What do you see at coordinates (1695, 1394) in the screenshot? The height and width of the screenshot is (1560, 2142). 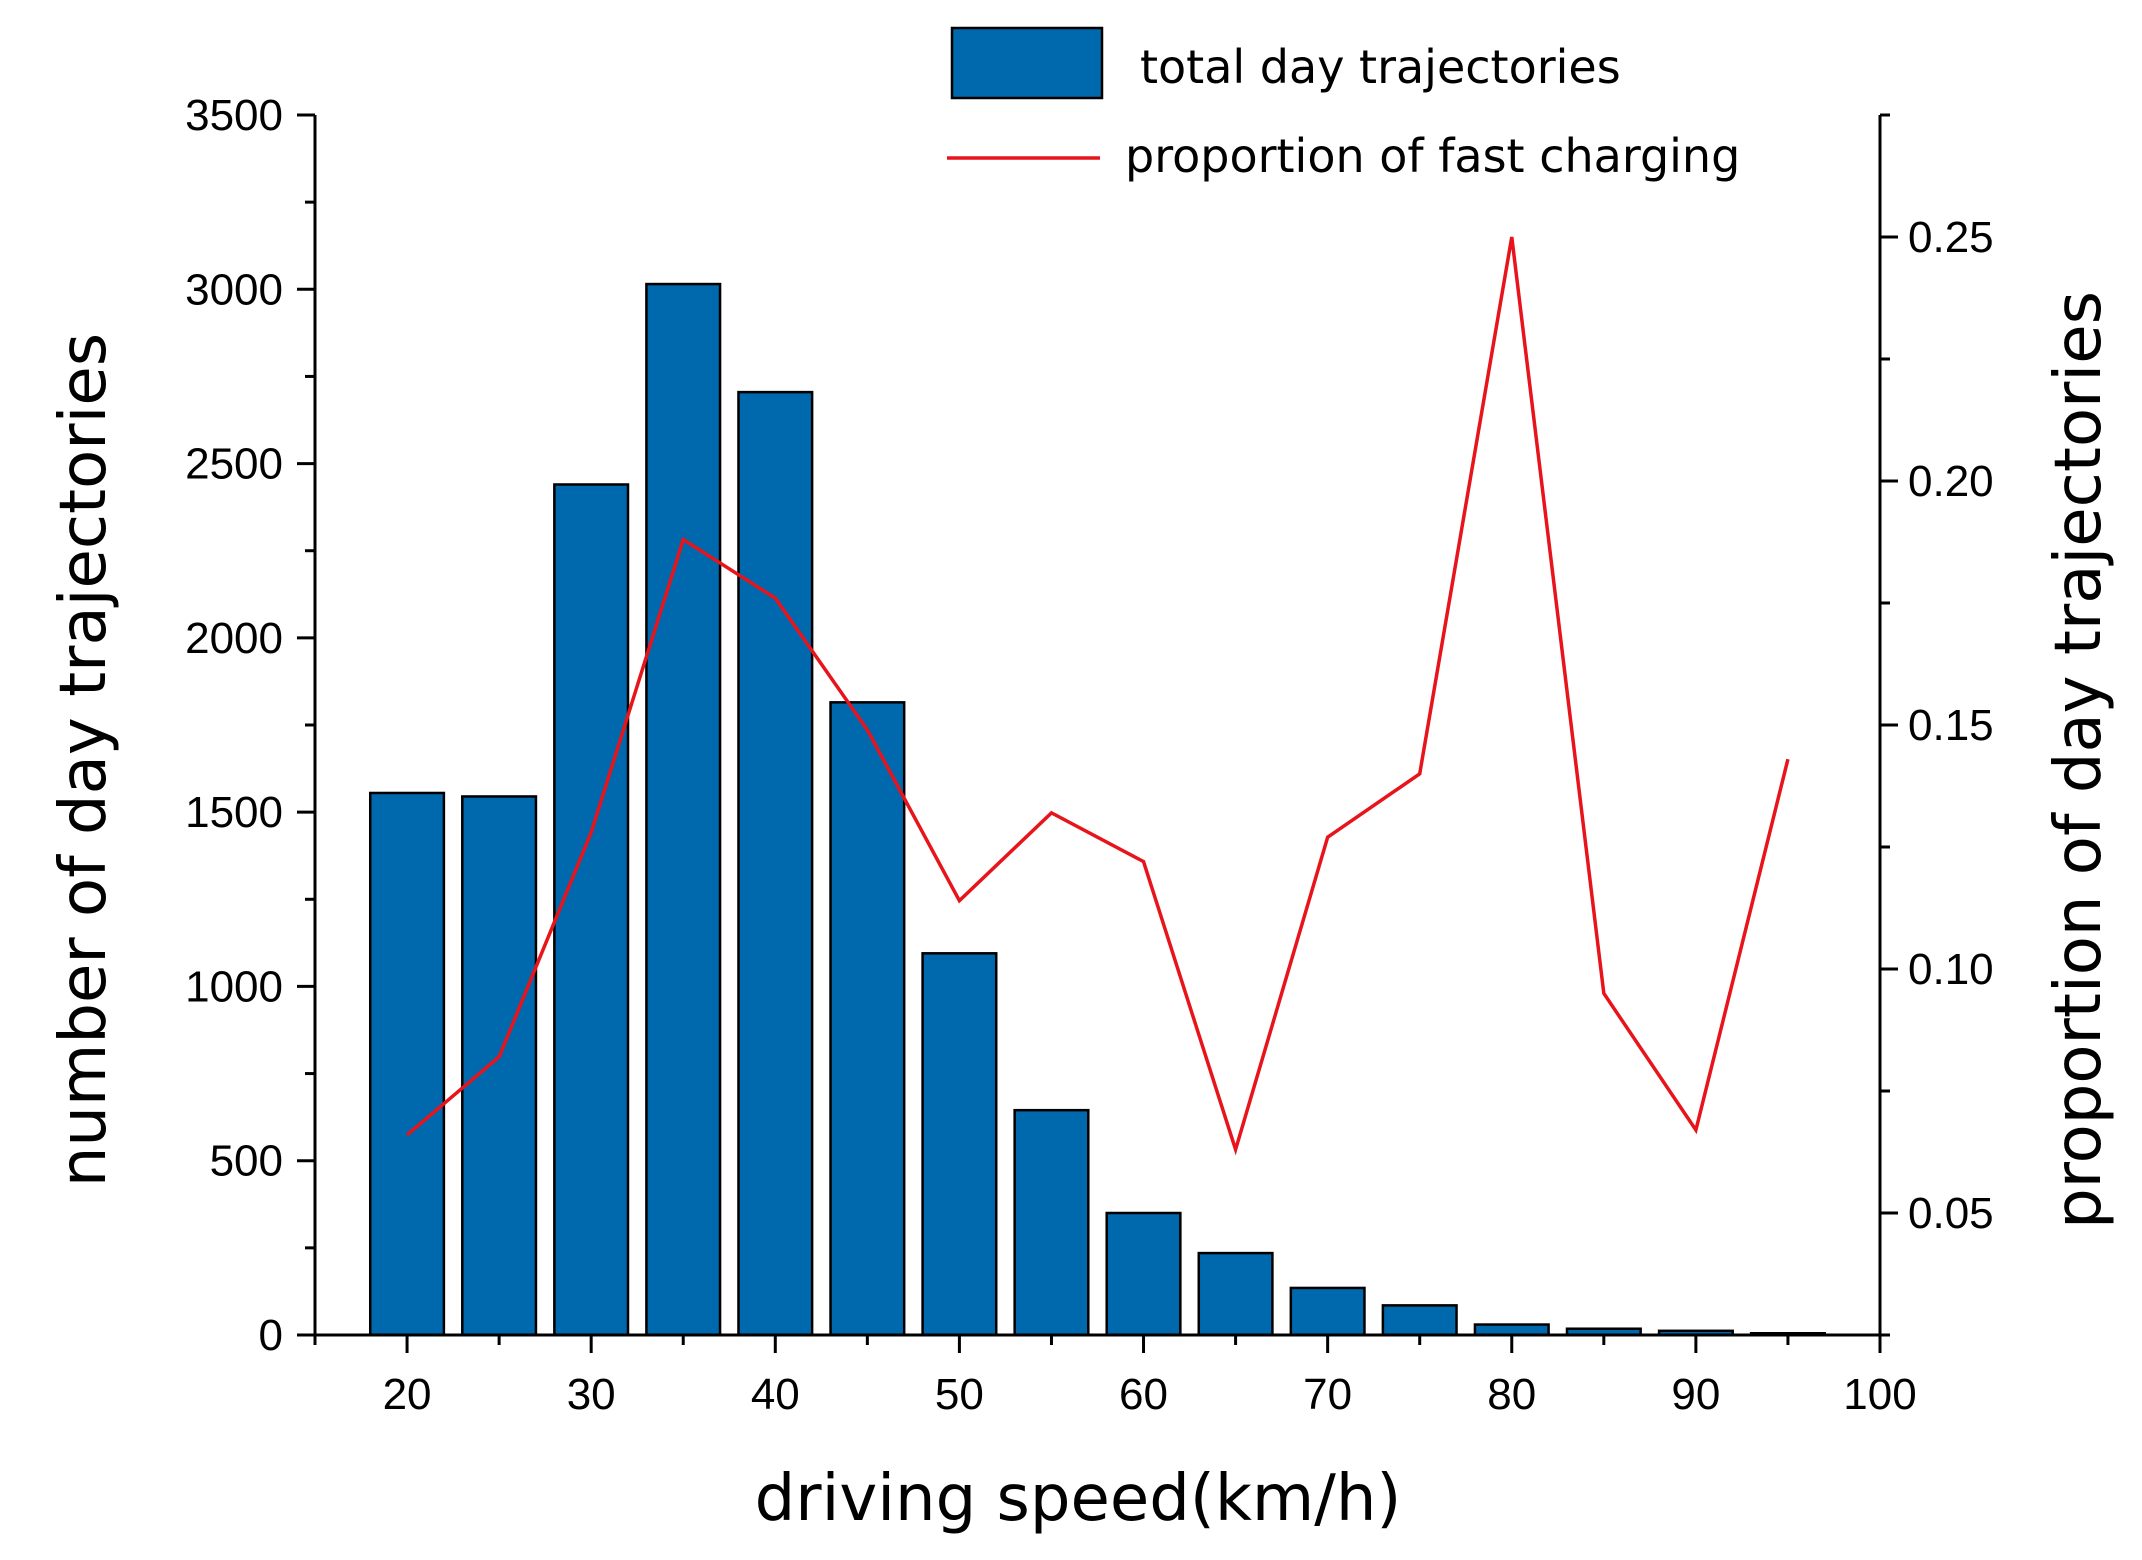 I see `x-tick-label-90: 90` at bounding box center [1695, 1394].